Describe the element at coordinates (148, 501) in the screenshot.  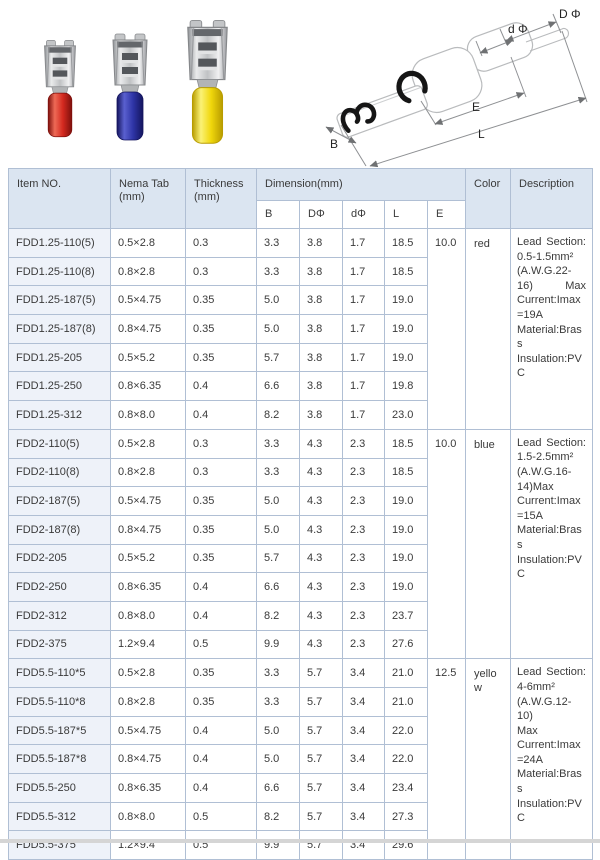
I see `nema-tab-cell: 0.5×4.75` at that location.